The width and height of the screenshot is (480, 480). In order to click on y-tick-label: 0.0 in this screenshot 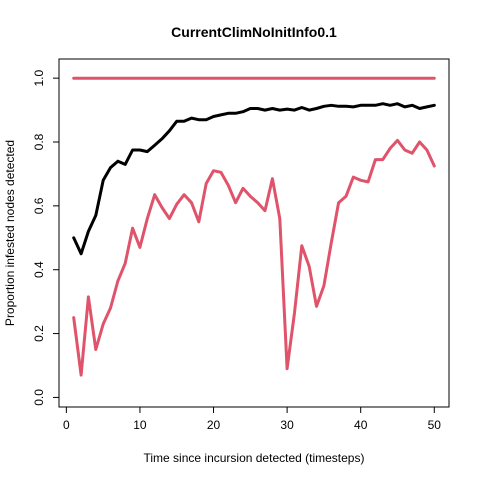, I will do `click(39, 397)`.